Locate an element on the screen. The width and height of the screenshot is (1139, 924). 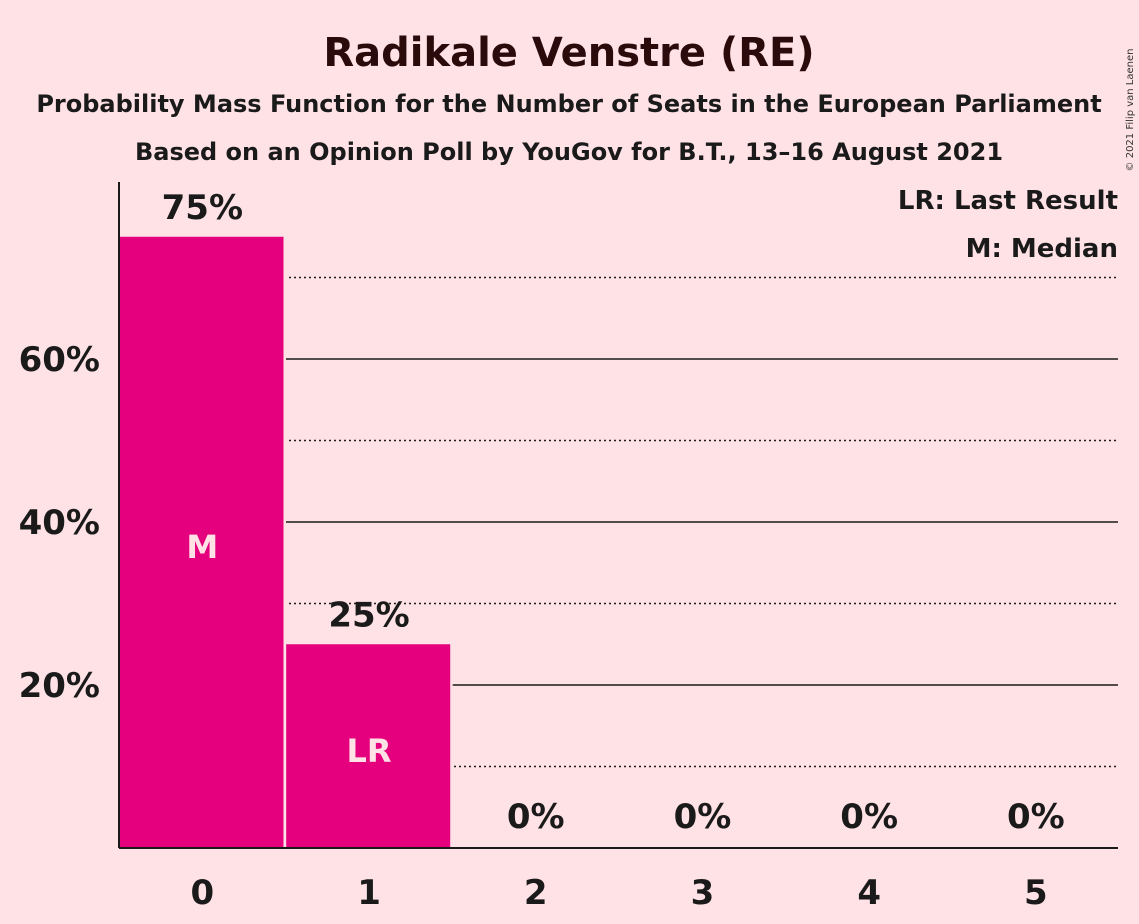
bar-marker-label: M is located at coordinates (202, 547).